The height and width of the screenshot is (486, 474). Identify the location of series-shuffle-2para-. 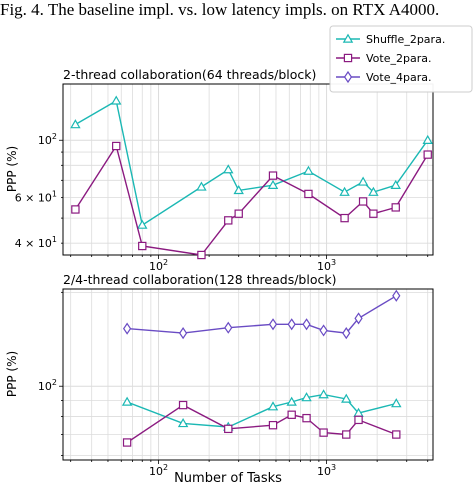
(261, 410).